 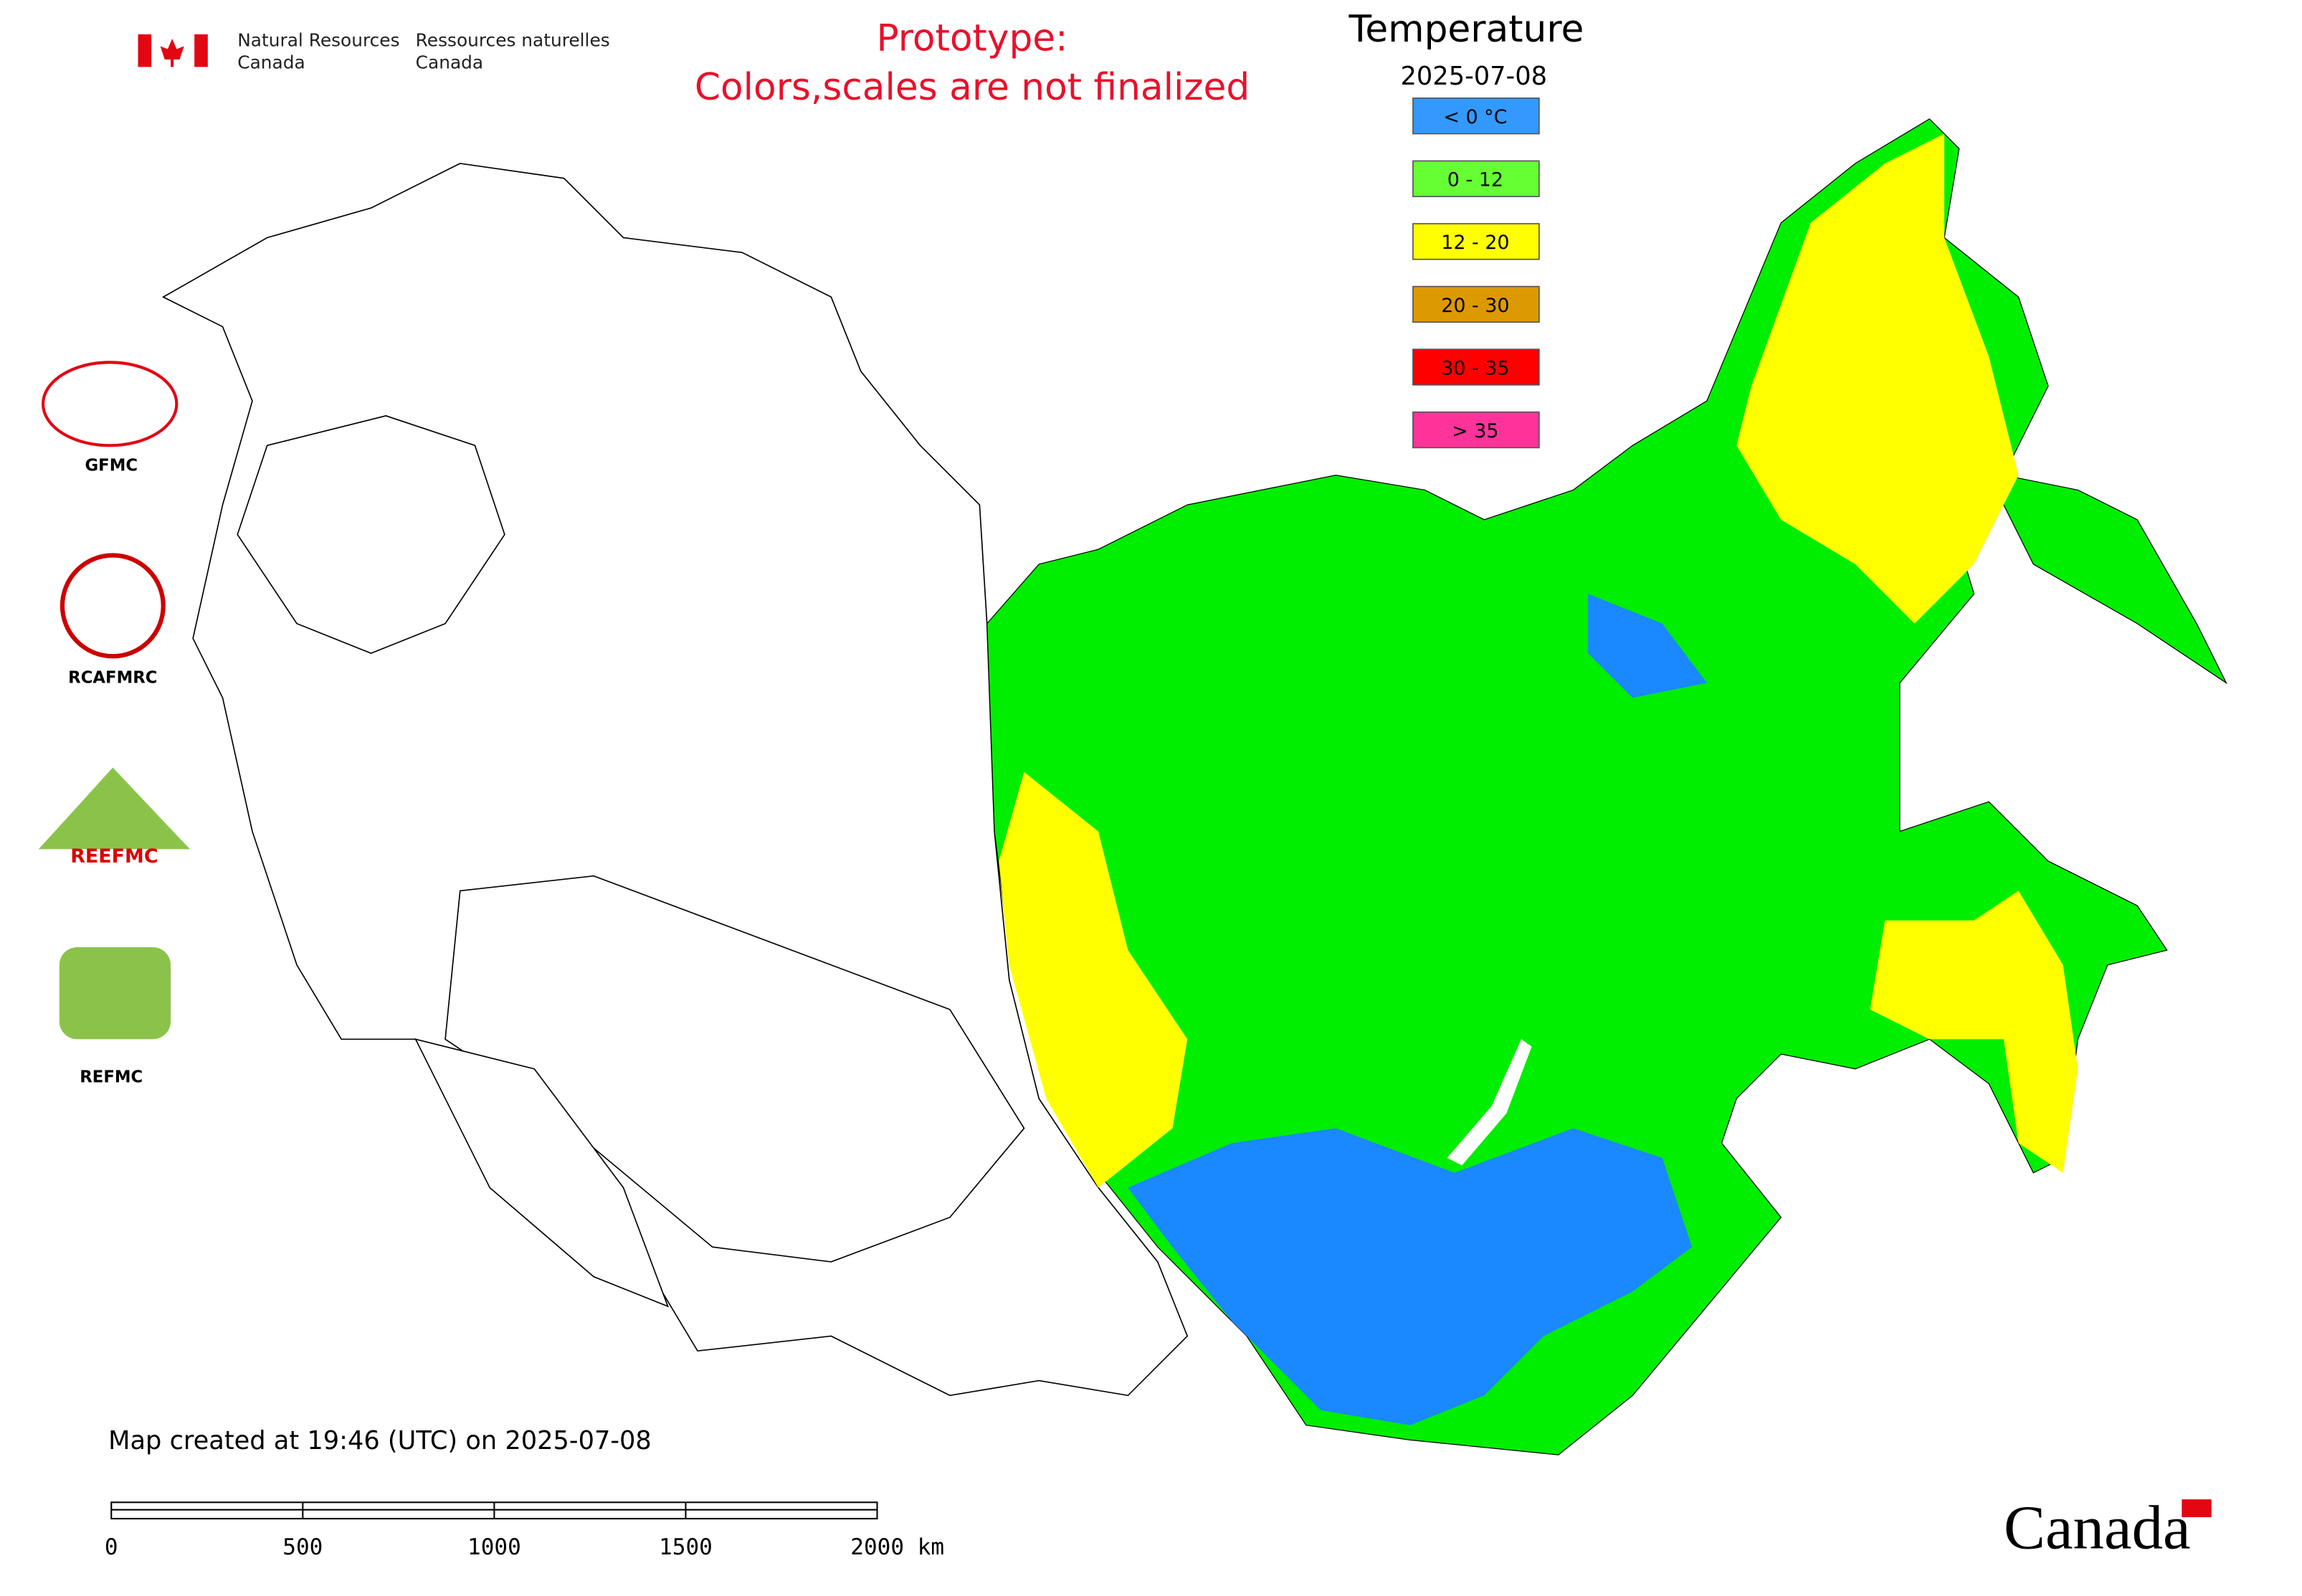 I want to click on logos: GFMC RCAFMRC REEFMC REFMC, so click(x=114, y=723).